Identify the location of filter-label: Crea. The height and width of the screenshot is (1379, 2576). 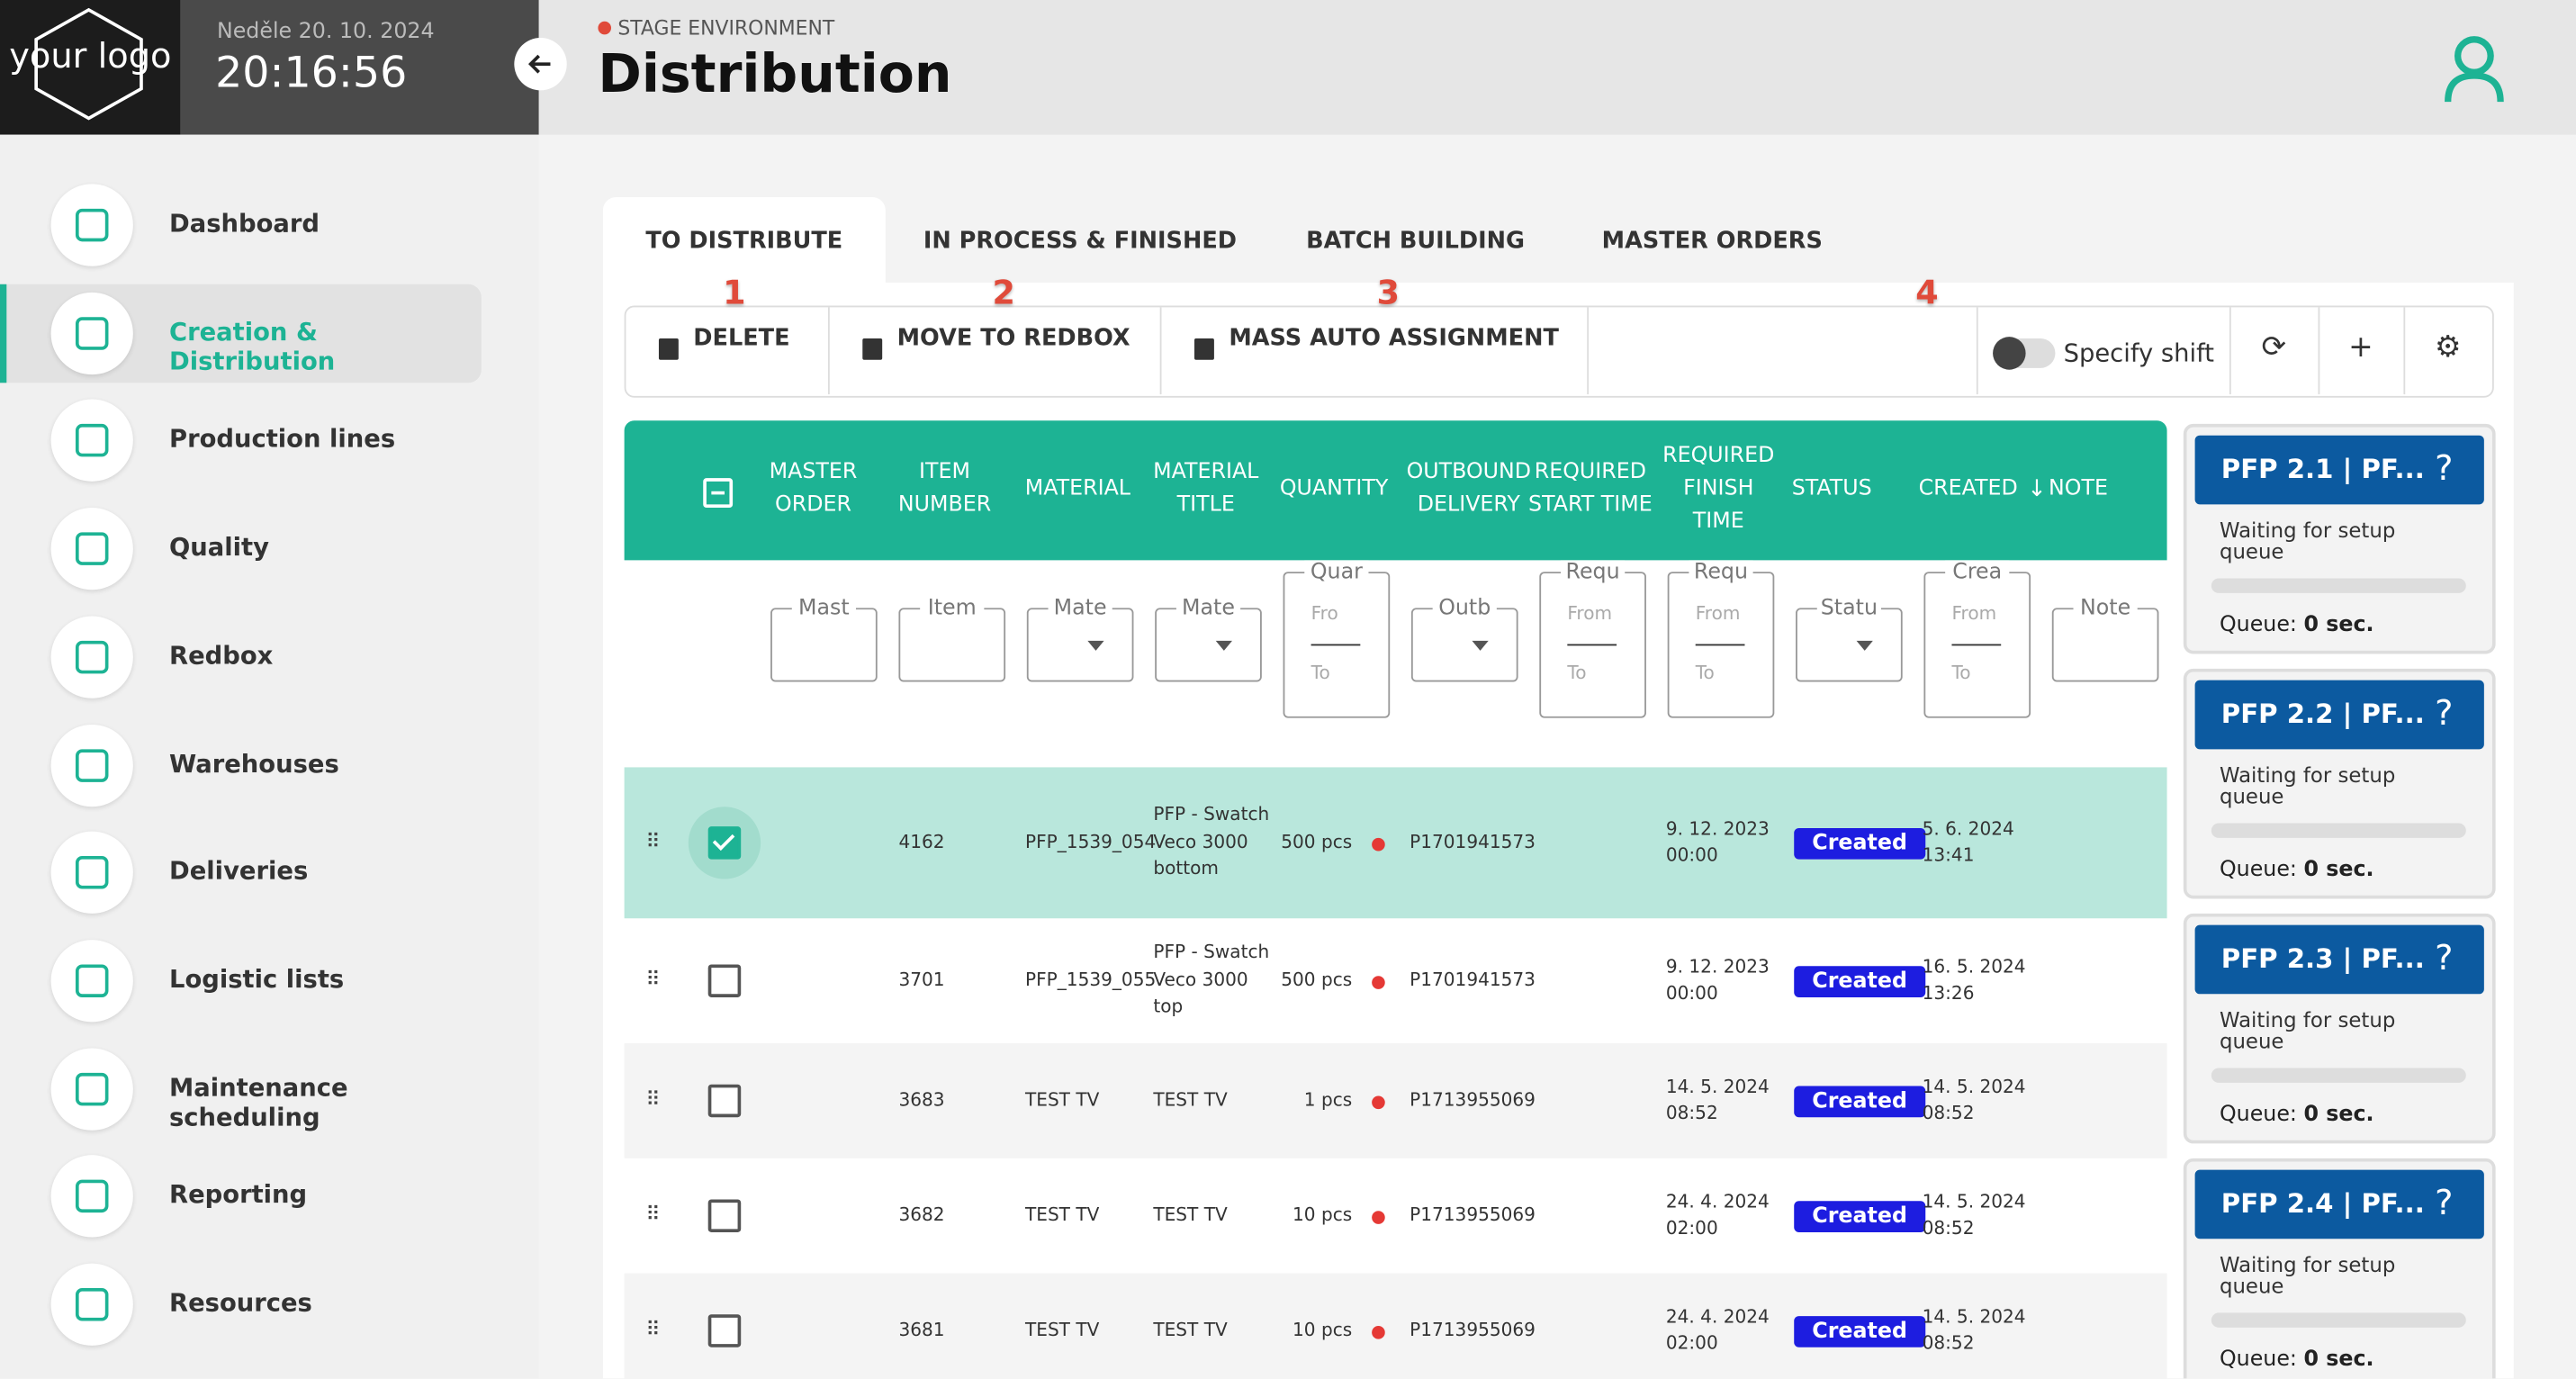
(1977, 572).